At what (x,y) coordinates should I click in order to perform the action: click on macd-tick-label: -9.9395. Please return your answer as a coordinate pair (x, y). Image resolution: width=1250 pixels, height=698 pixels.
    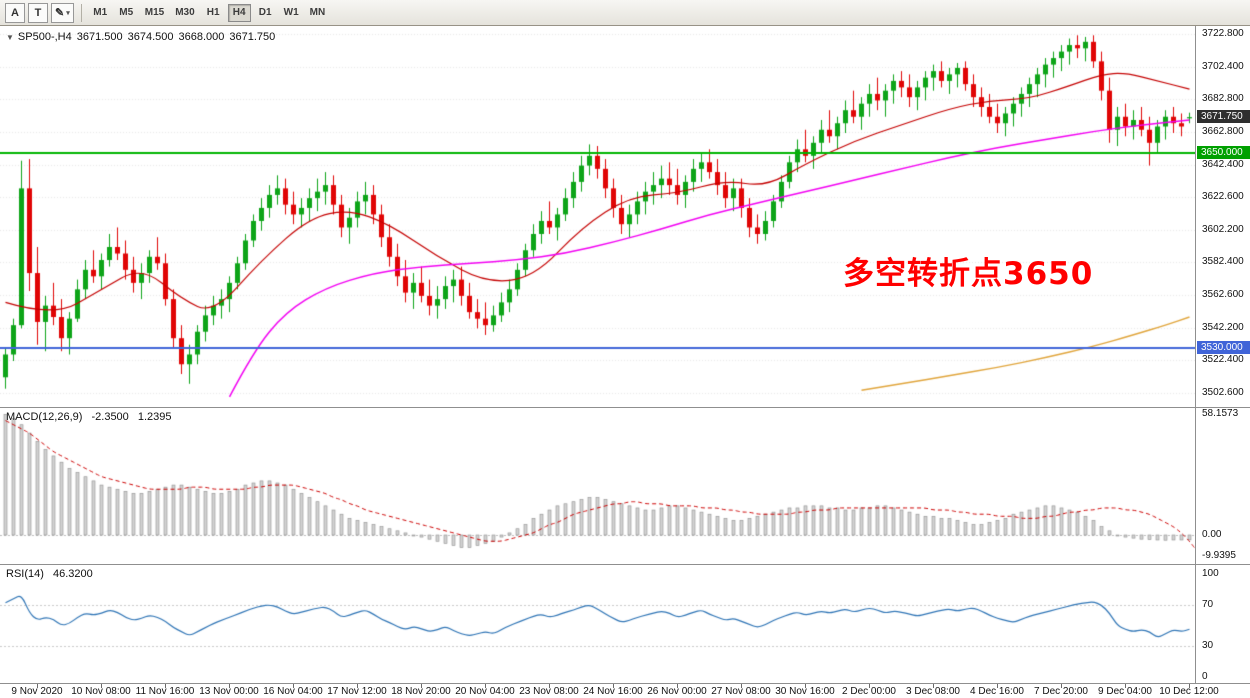
    Looking at the image, I should click on (1219, 555).